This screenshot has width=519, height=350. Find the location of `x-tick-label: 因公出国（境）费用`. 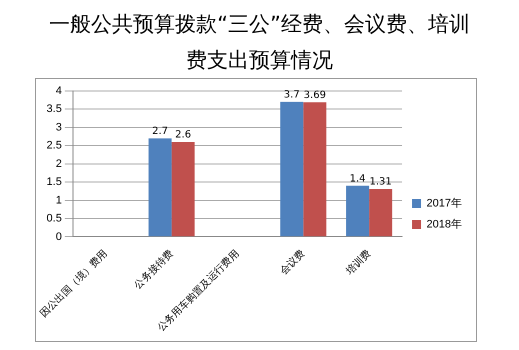

x-tick-label: 因公出国（境）费用 is located at coordinates (74, 284).